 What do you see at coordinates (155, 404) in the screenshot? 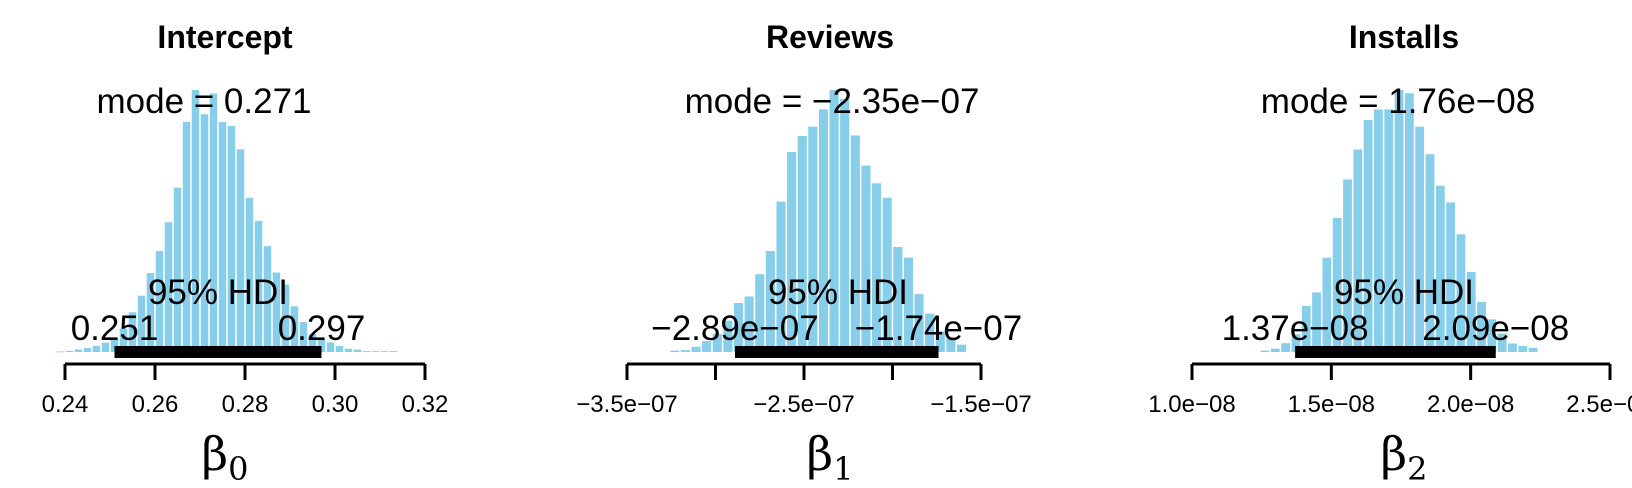
I see `x-tick-label: 0.26` at bounding box center [155, 404].